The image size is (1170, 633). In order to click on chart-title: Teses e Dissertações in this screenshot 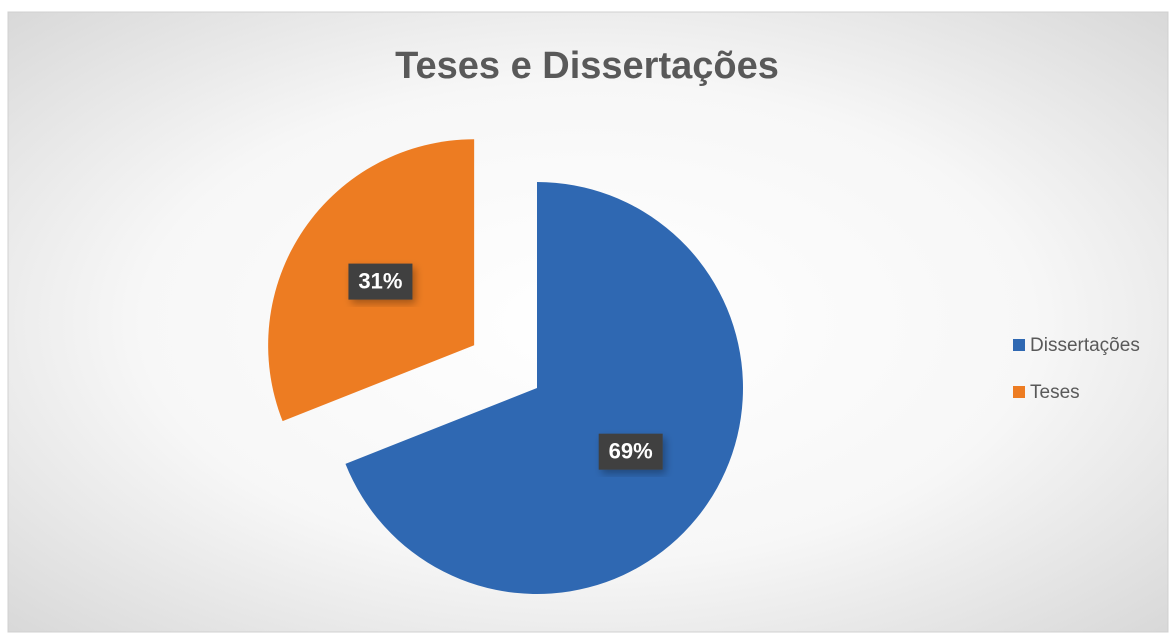, I will do `click(587, 66)`.